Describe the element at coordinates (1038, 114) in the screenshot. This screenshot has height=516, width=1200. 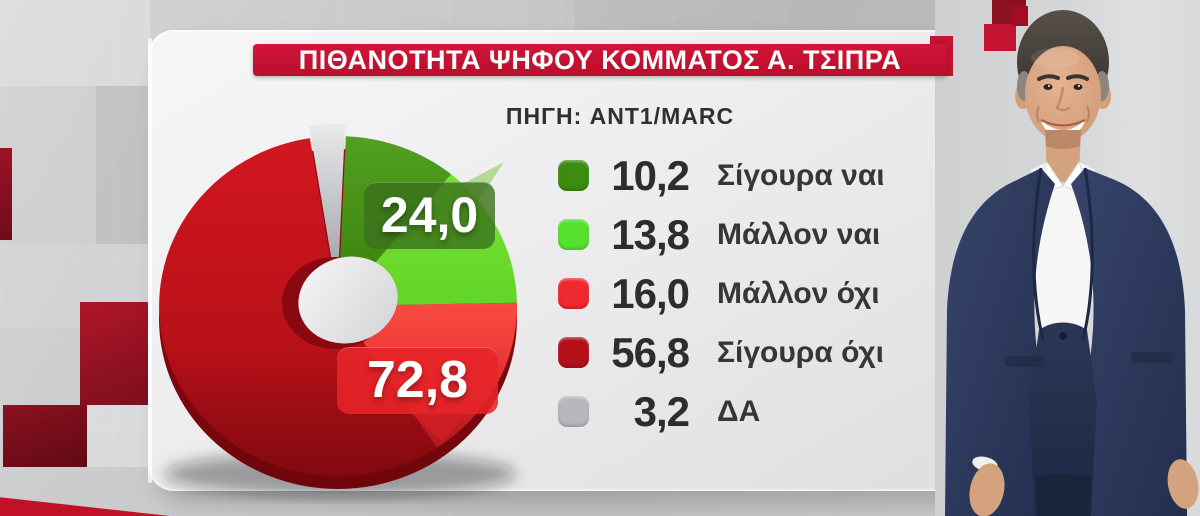
I see `person-smile-line-left` at that location.